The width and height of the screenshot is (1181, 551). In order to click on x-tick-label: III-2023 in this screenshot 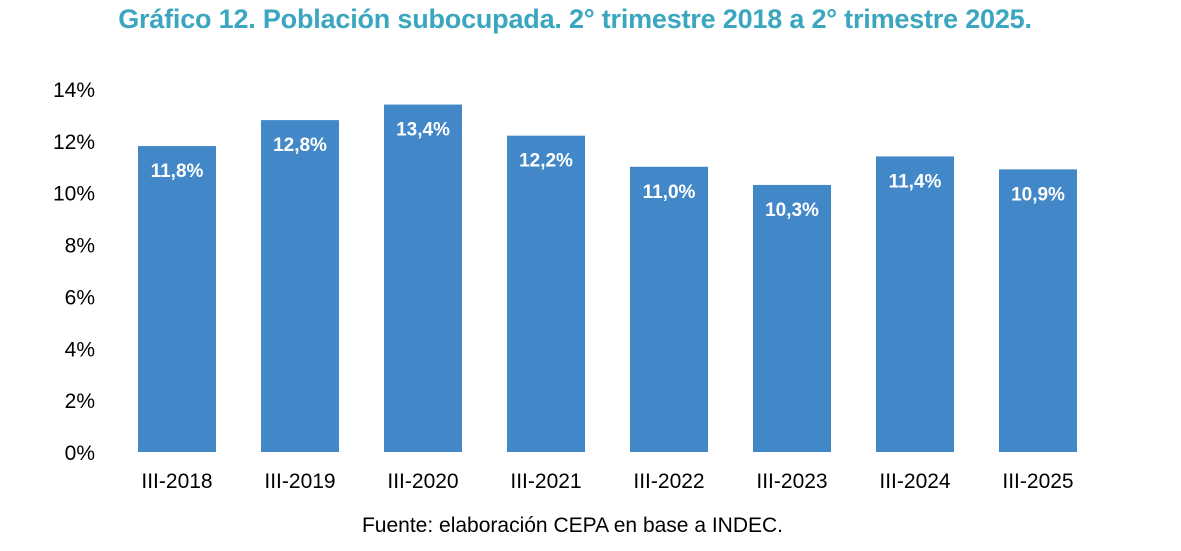, I will do `click(791, 481)`.